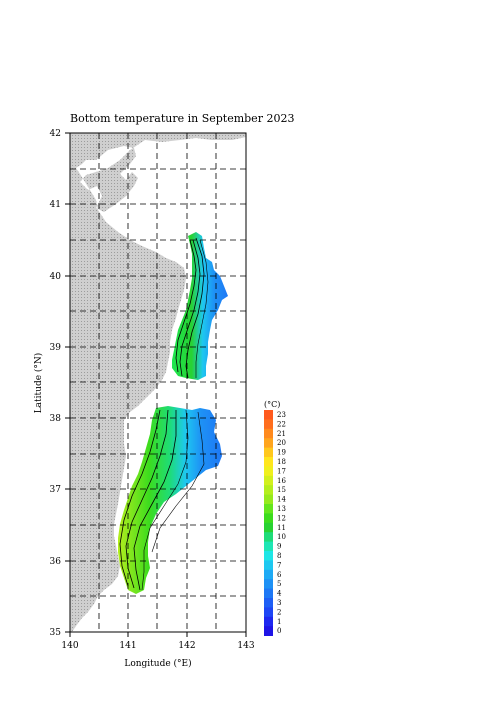 The height and width of the screenshot is (702, 496). Describe the element at coordinates (281, 500) in the screenshot. I see `colorbar-label: 14` at that location.